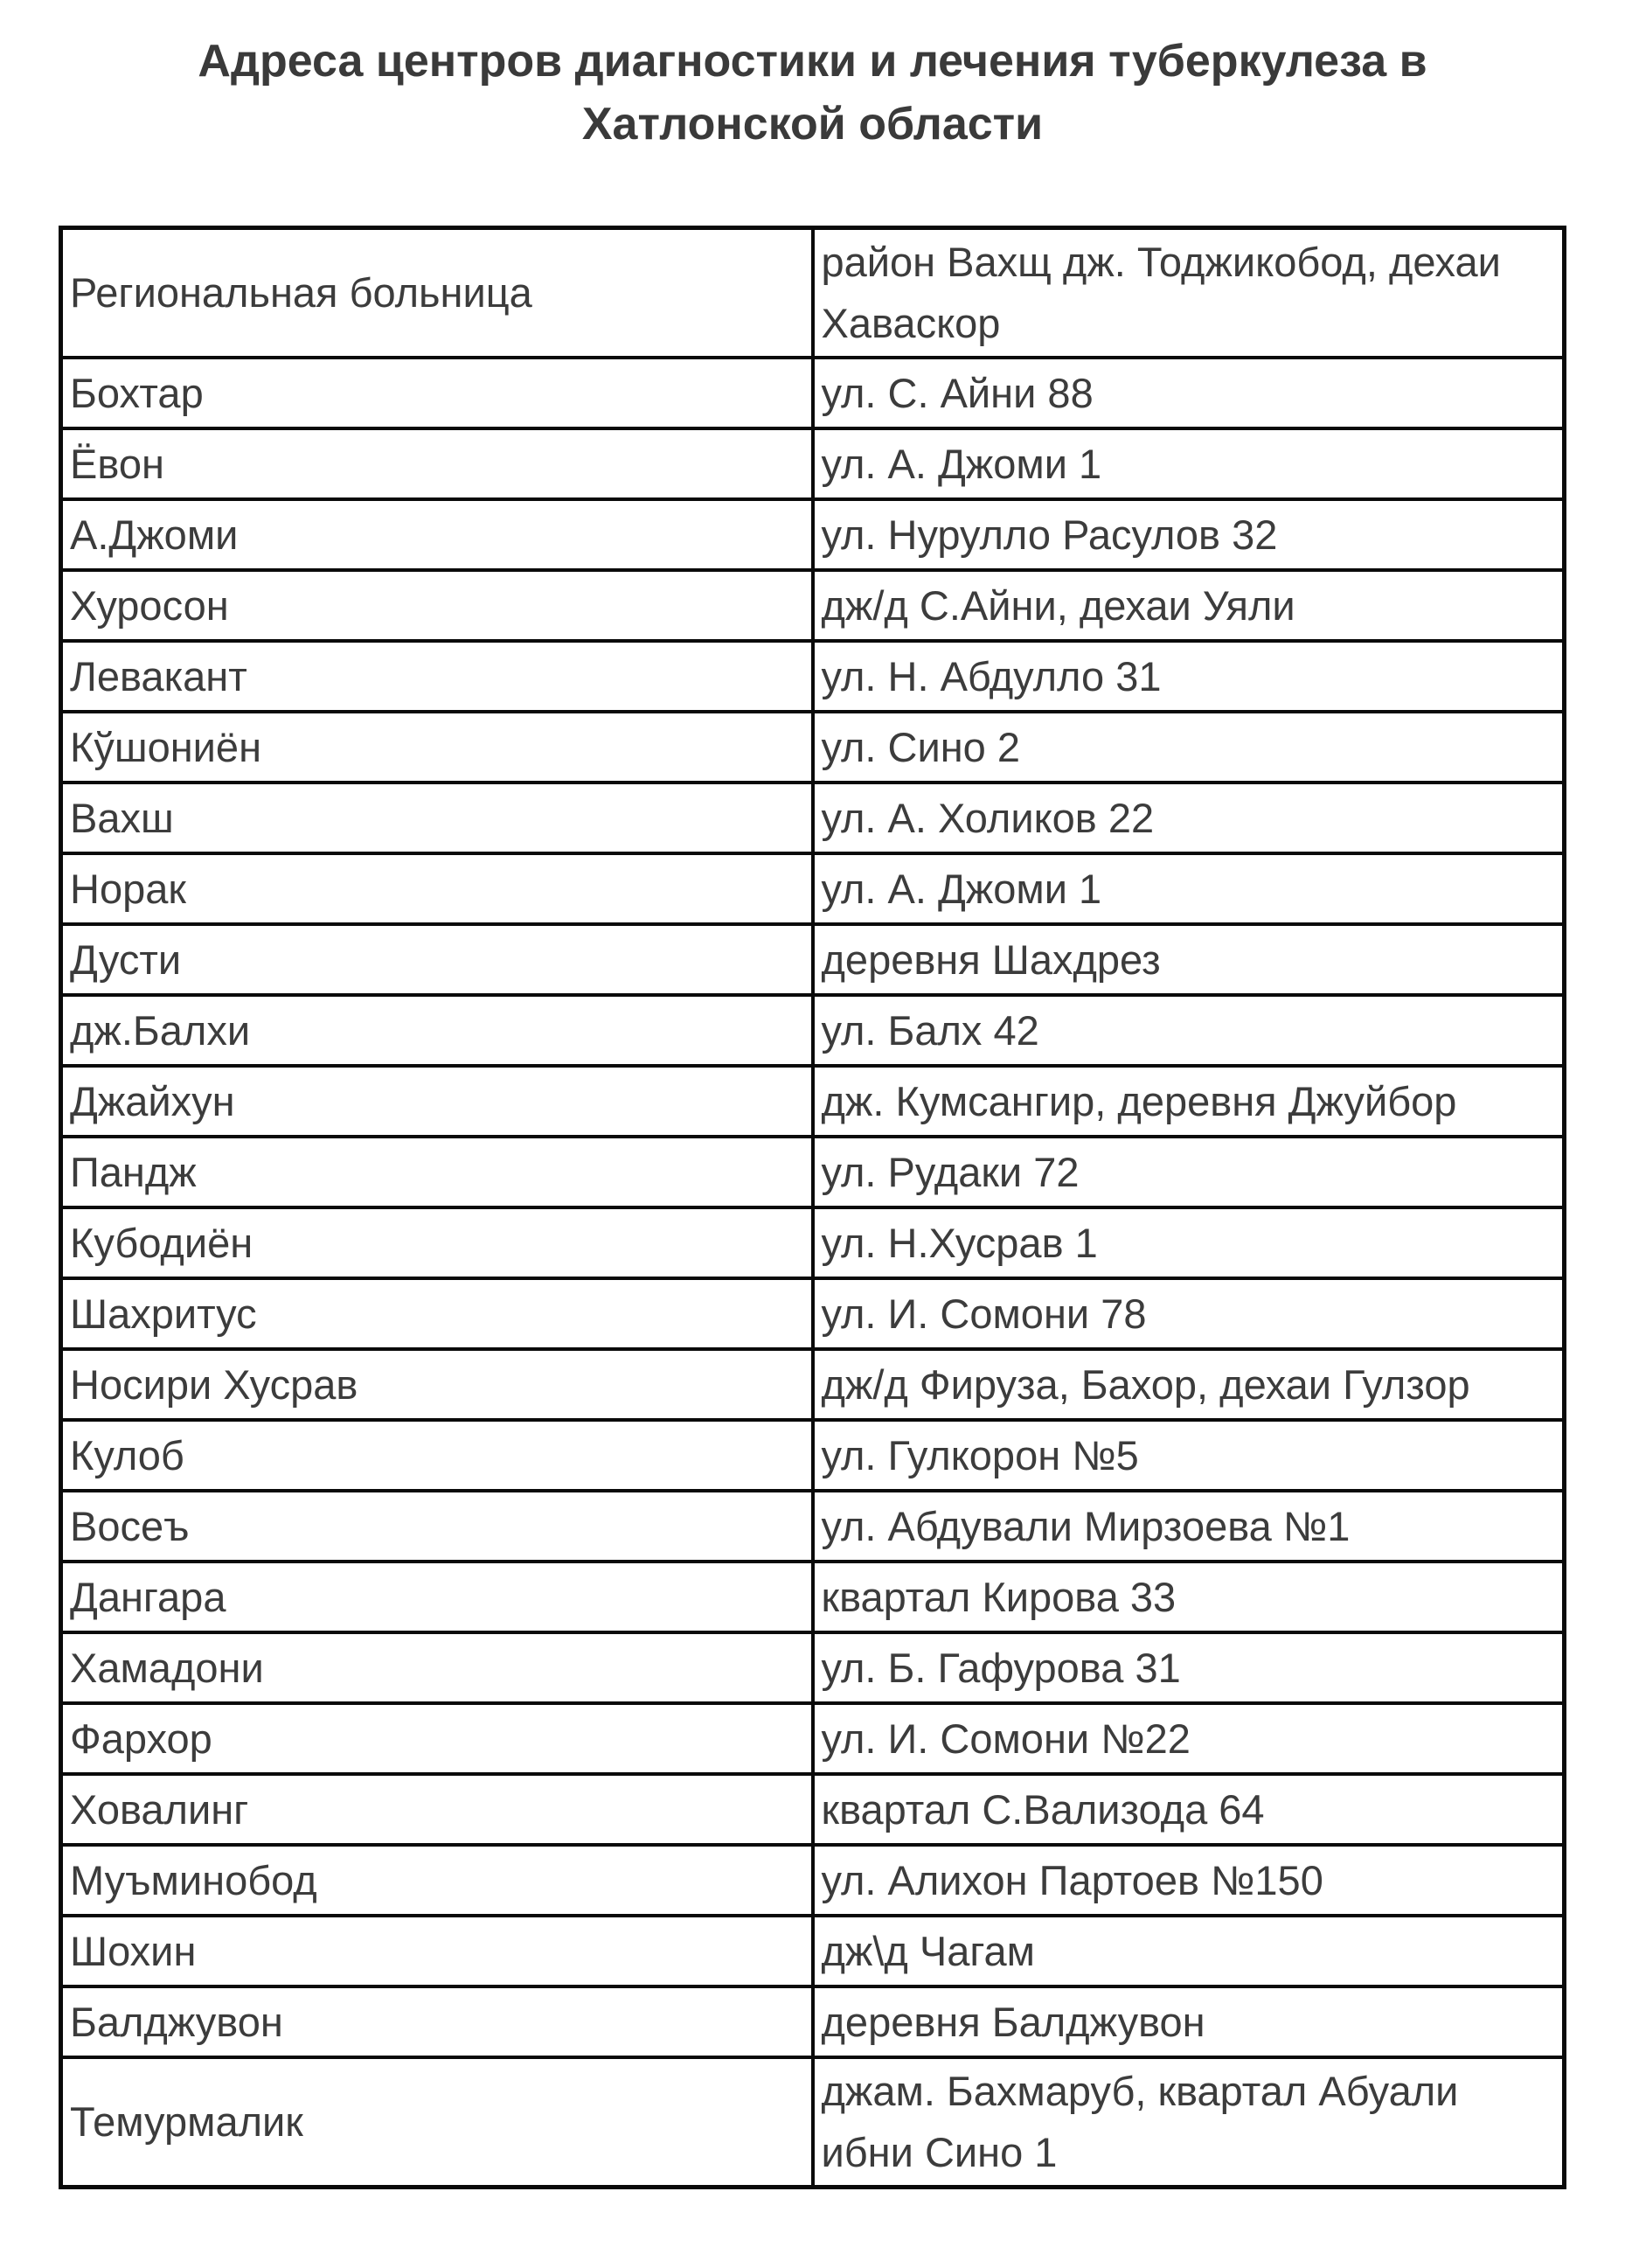 The image size is (1625, 2268). Describe the element at coordinates (1188, 1951) in the screenshot. I see `center-address-cell: дж\д Чагам` at that location.